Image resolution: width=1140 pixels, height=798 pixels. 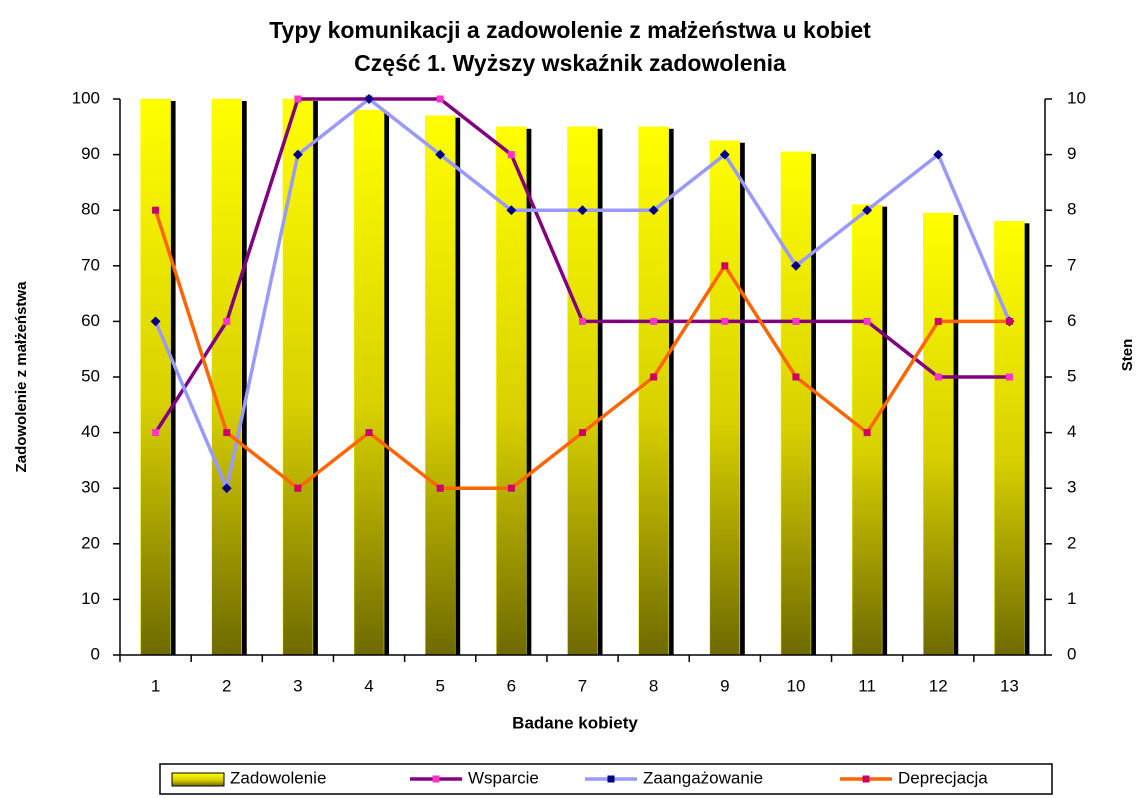 I want to click on y2-tick-label: 0, so click(x=1071, y=653).